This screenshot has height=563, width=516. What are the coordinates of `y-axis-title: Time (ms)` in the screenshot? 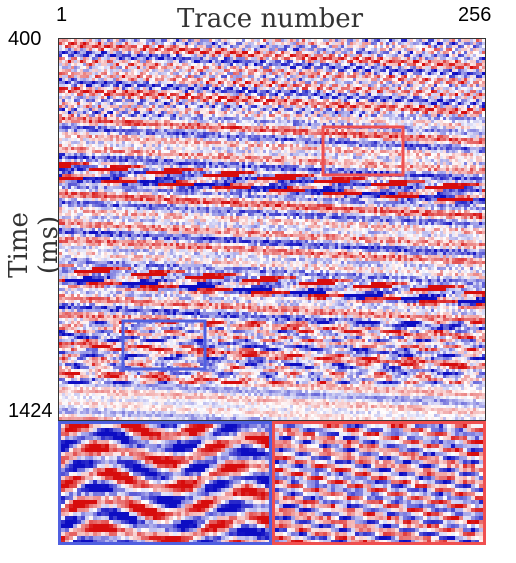 It's located at (34, 245).